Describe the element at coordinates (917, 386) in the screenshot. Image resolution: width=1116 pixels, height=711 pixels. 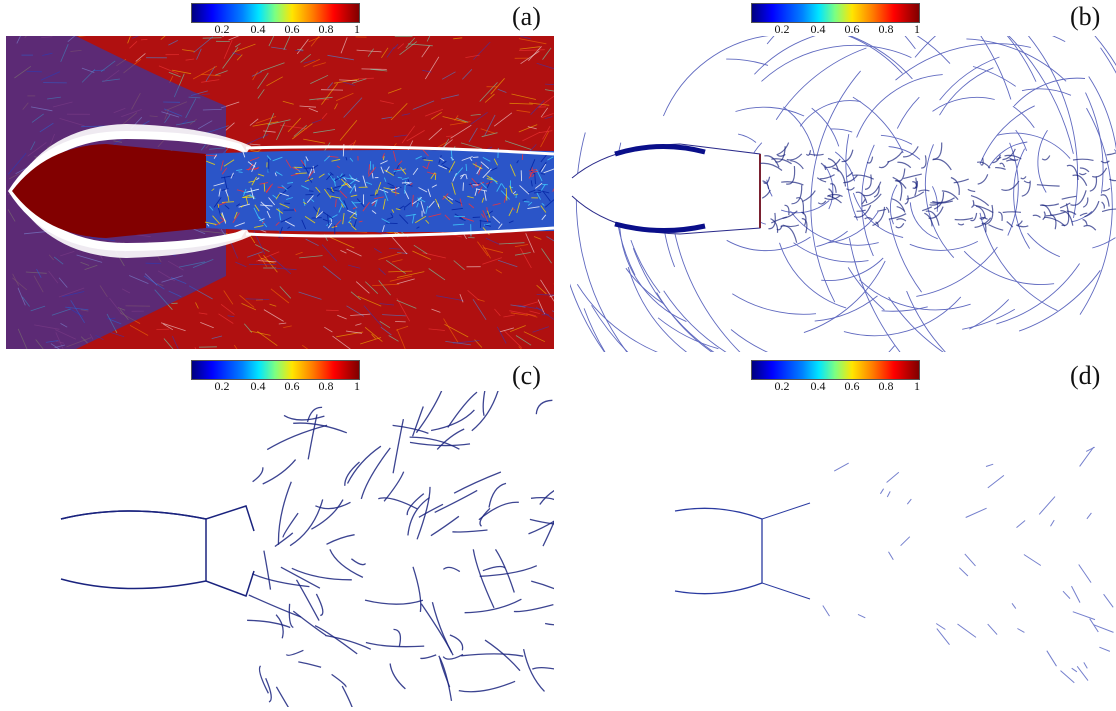
I see `colorbar-tick: 1` at that location.